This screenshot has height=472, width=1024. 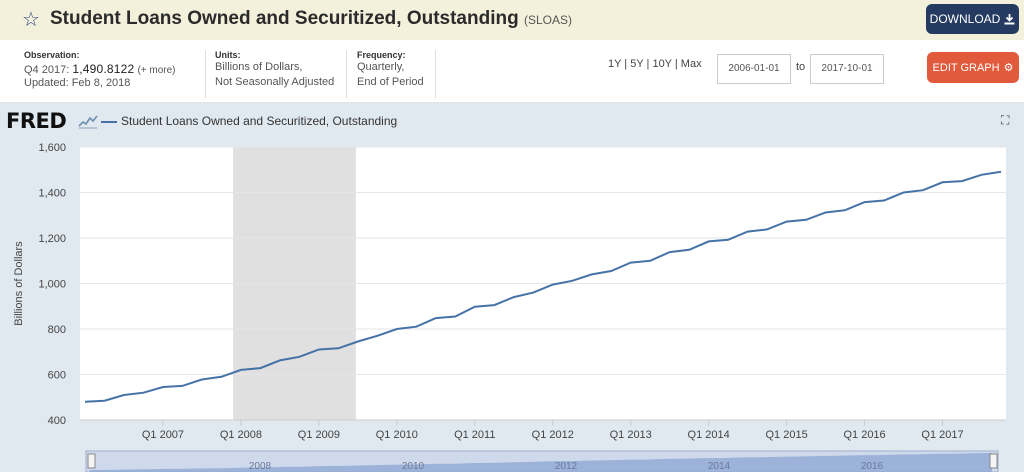 What do you see at coordinates (1009, 18) in the screenshot?
I see `download-icon` at bounding box center [1009, 18].